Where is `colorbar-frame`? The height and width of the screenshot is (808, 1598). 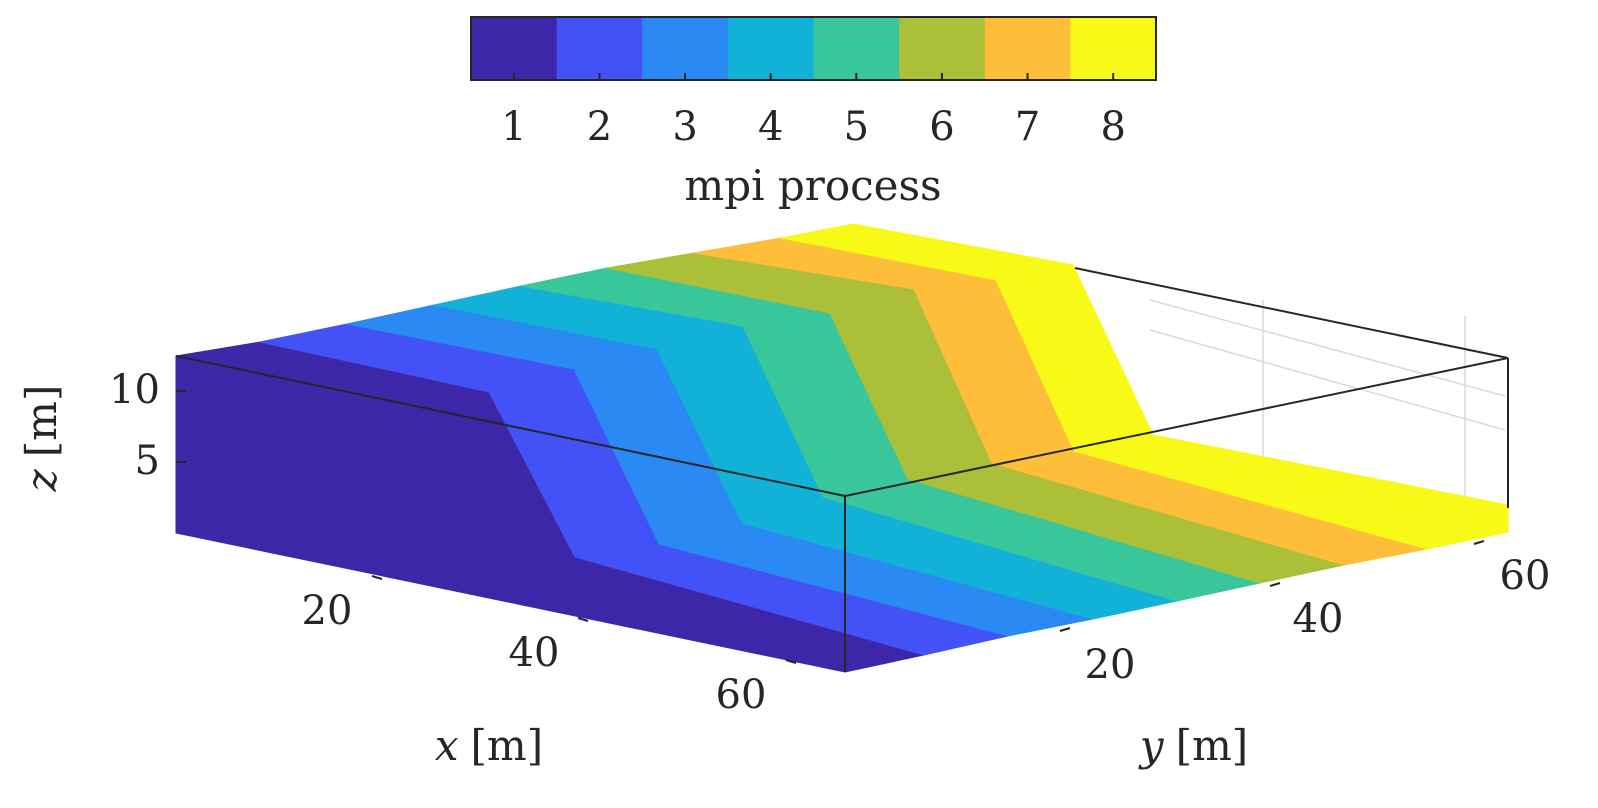 colorbar-frame is located at coordinates (813, 48).